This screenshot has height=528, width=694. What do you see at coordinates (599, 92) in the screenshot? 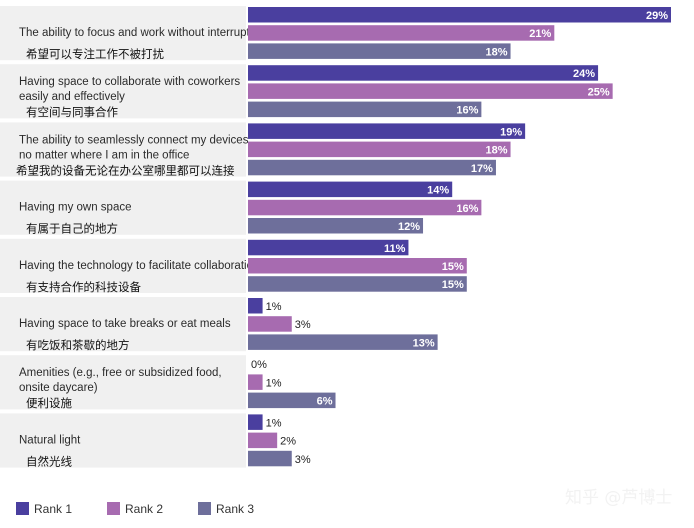
I see `data-label: 25%` at bounding box center [599, 92].